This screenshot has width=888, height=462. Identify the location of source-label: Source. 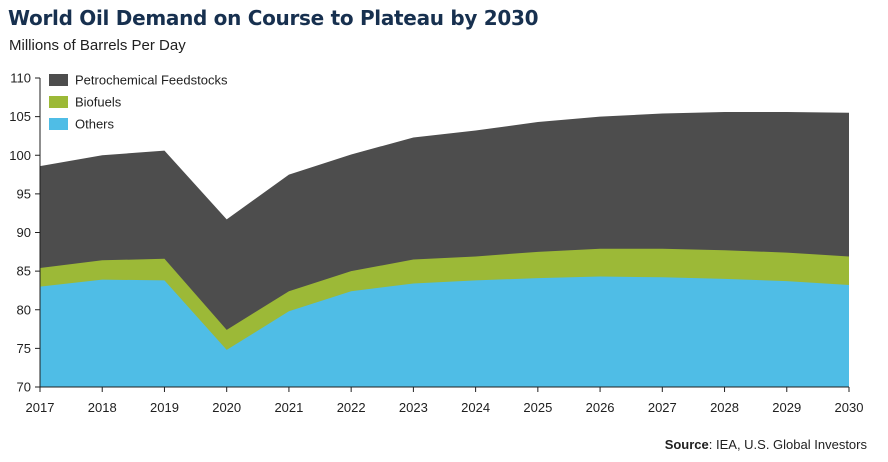
(686, 444).